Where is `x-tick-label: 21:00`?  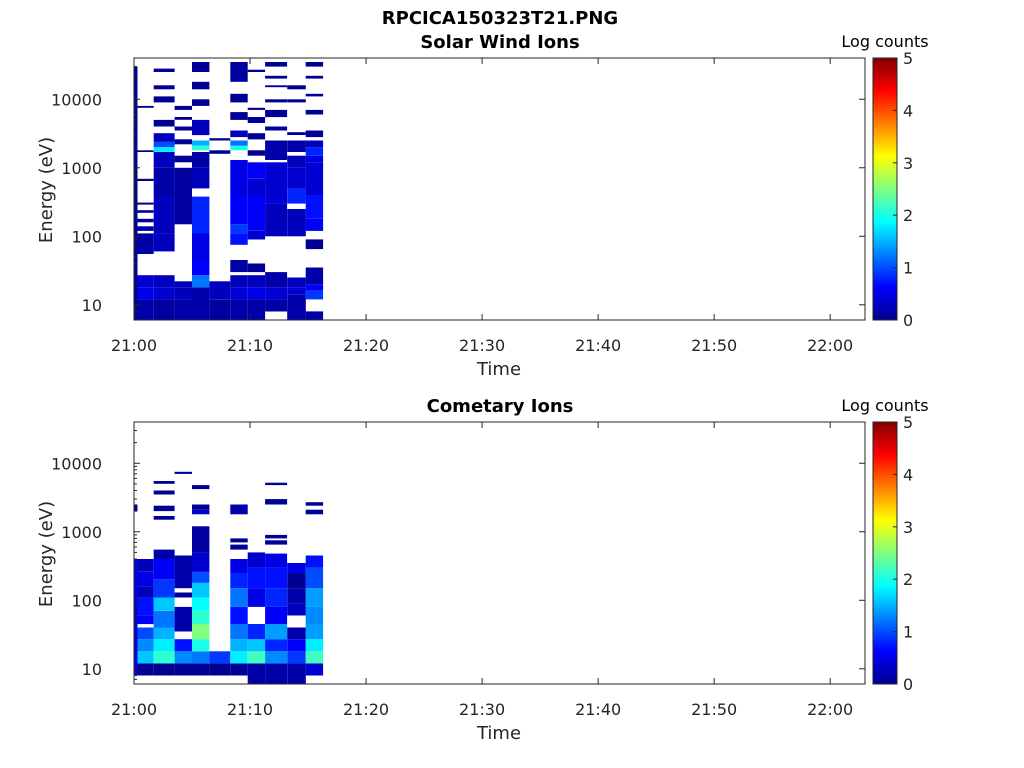
x-tick-label: 21:00 is located at coordinates (134, 345).